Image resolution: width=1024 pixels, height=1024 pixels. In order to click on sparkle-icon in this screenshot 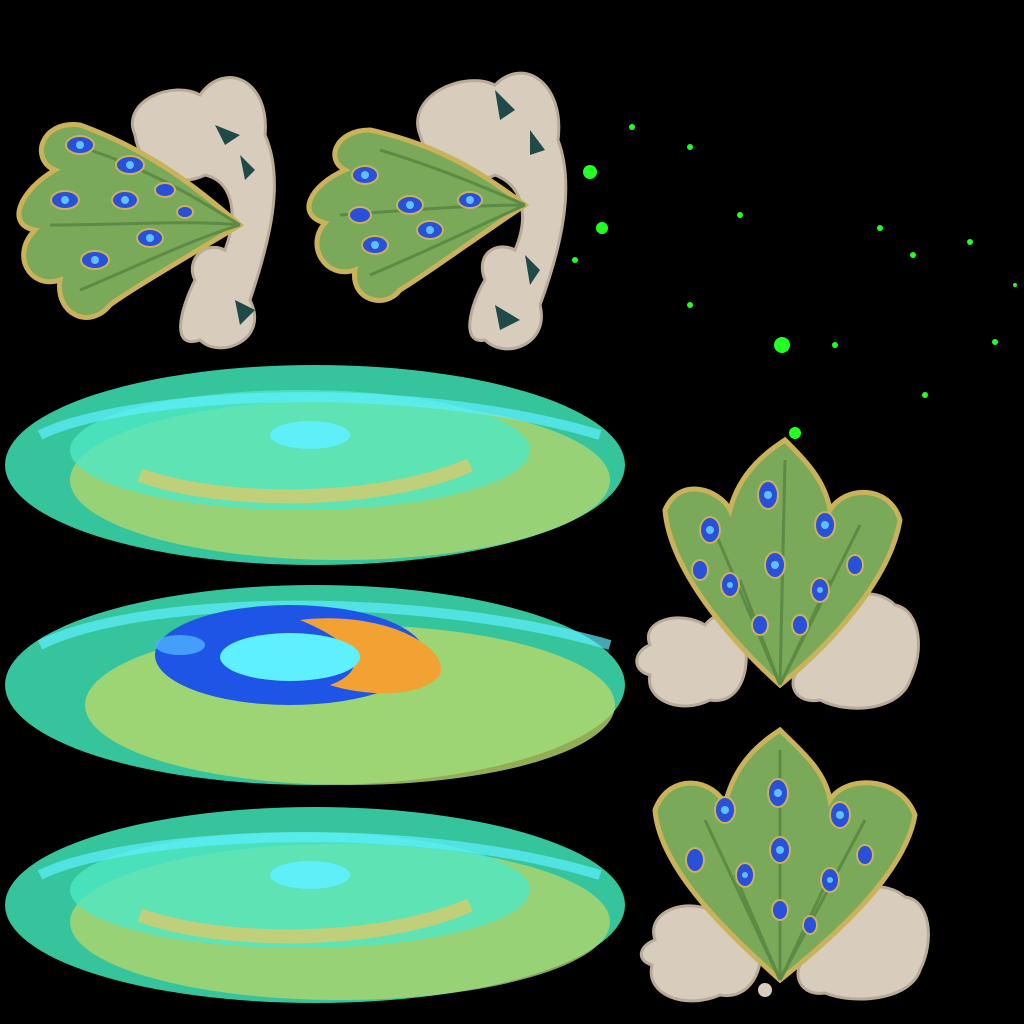, I will do `click(794, 281)`.